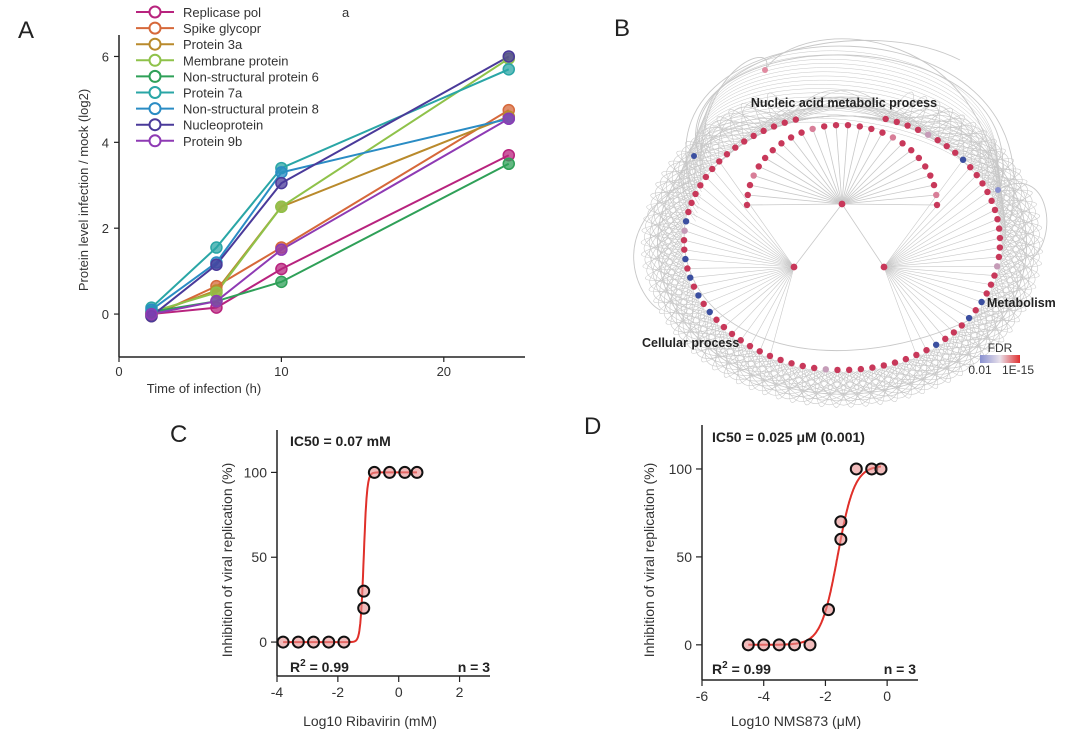 The image size is (1080, 741). I want to click on legend-label: Protein 9b, so click(212, 141).